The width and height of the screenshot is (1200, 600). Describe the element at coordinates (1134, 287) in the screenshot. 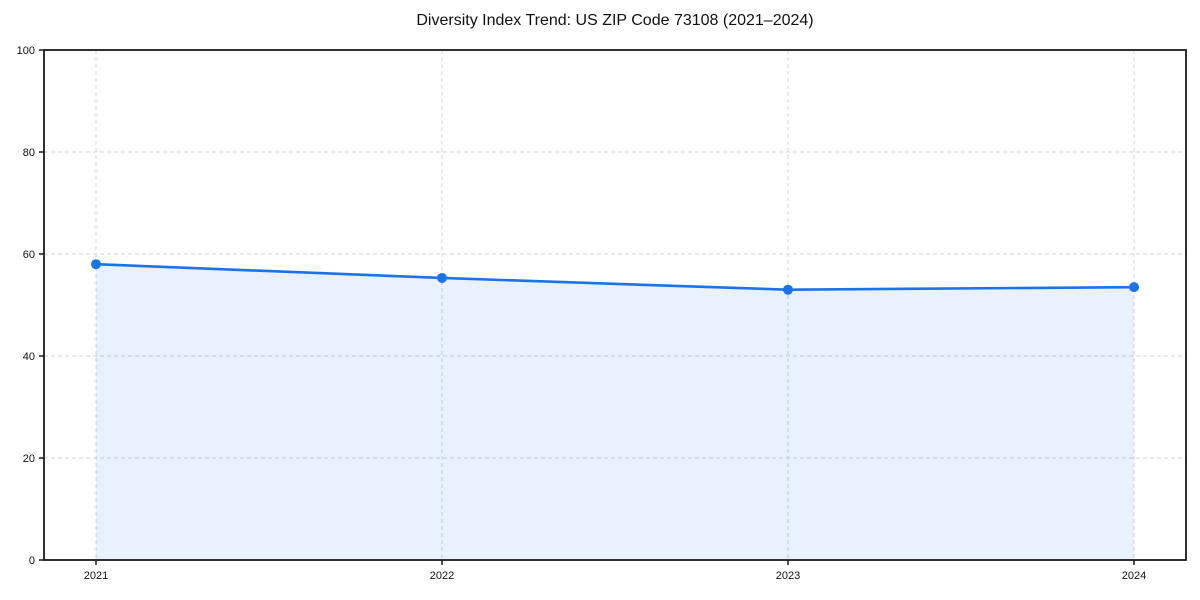

I see `data-point-marker-2024` at that location.